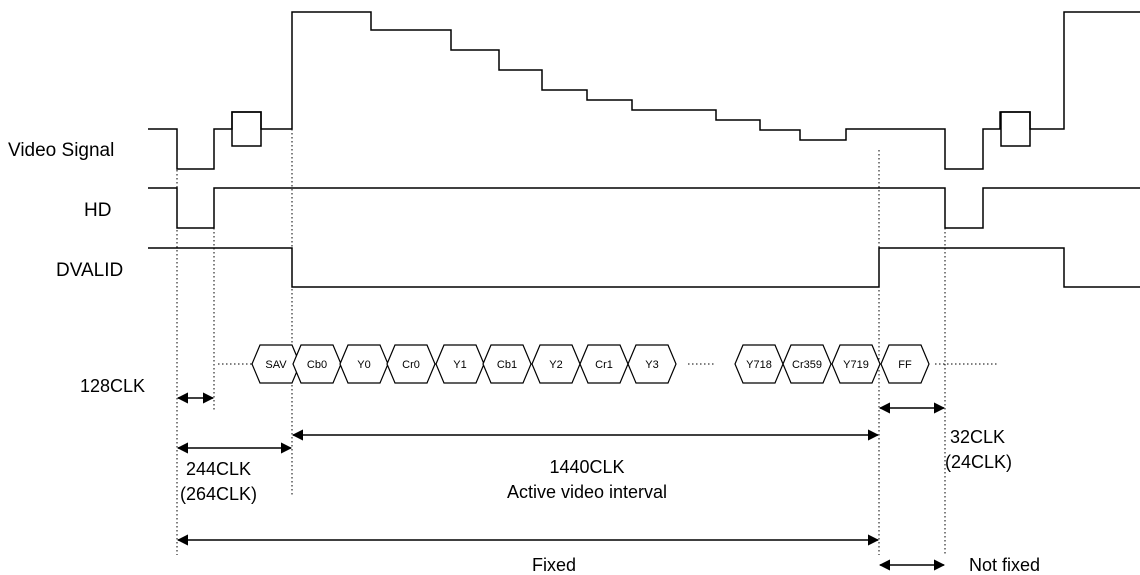  Describe the element at coordinates (218, 469) in the screenshot. I see `label-244clk: 244CLK` at that location.